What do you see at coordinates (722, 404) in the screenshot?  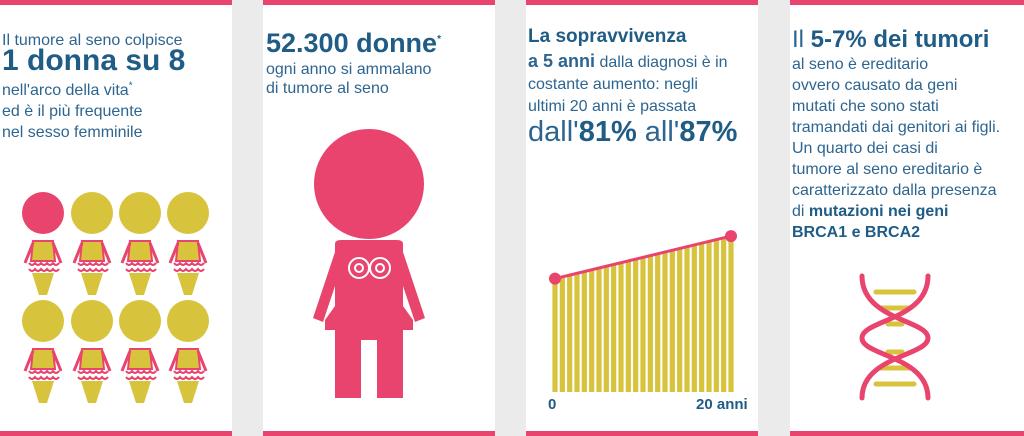 I see `x-tick-end: 20 anni` at bounding box center [722, 404].